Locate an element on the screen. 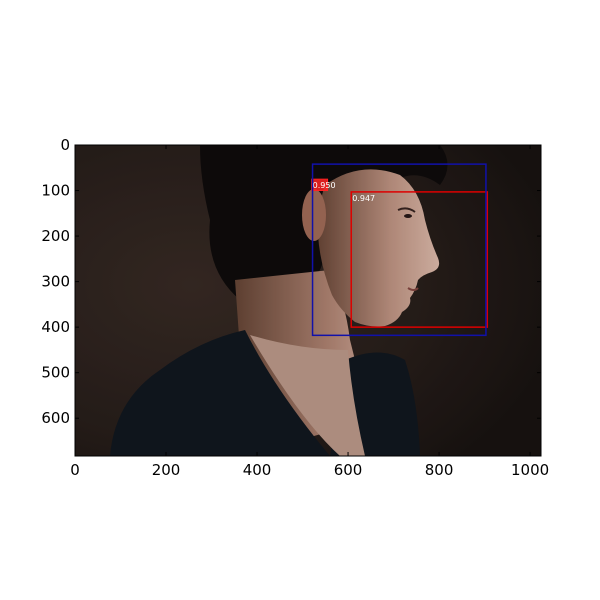  y-tick-label: 500 is located at coordinates (55, 373).